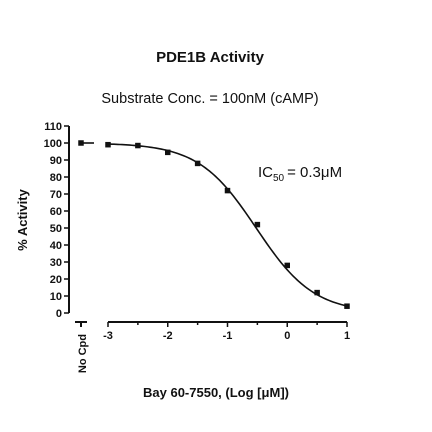 Image resolution: width=432 pixels, height=432 pixels. Describe the element at coordinates (347, 336) in the screenshot. I see `x-tick-label: 1` at that location.